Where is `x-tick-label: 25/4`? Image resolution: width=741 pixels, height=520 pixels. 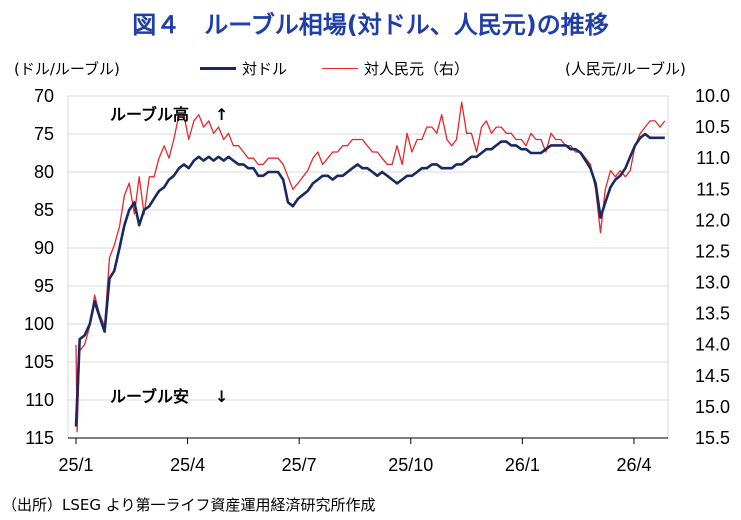
x-tick-label: 25/4 is located at coordinates (187, 465).